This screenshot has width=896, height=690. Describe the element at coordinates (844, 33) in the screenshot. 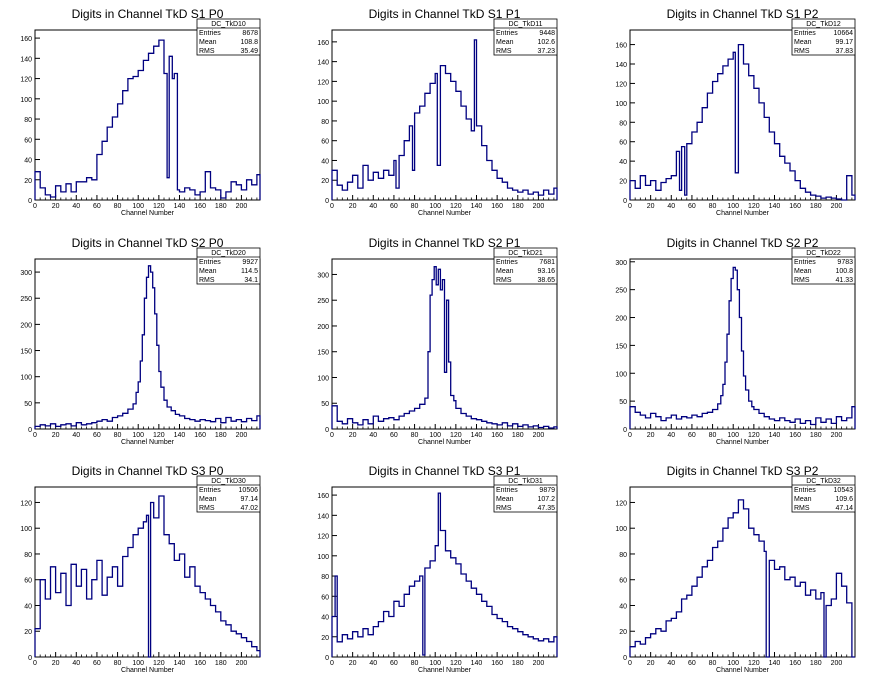

I see `stats-value-entries: 10664` at that location.